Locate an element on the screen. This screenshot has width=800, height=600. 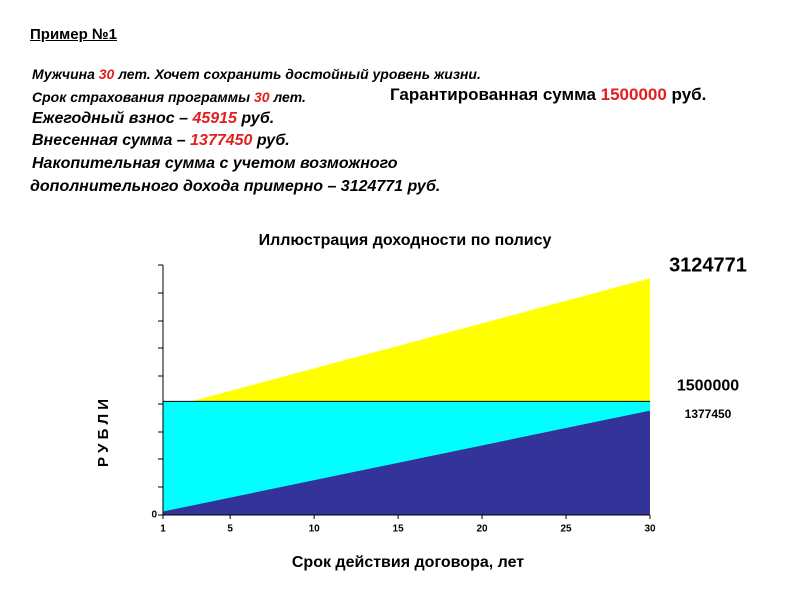
text: Накопительная сумма с учетом возможного is located at coordinates (215, 163).